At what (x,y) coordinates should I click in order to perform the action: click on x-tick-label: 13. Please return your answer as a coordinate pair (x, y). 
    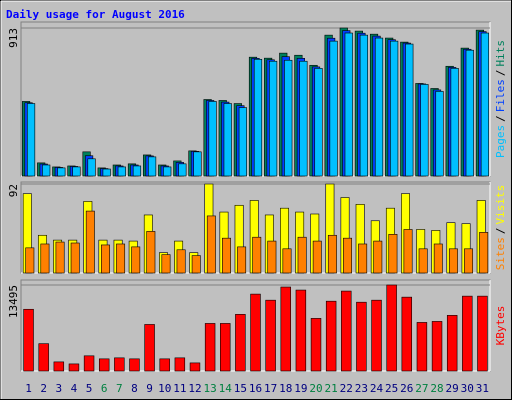
    Looking at the image, I should click on (209, 388).